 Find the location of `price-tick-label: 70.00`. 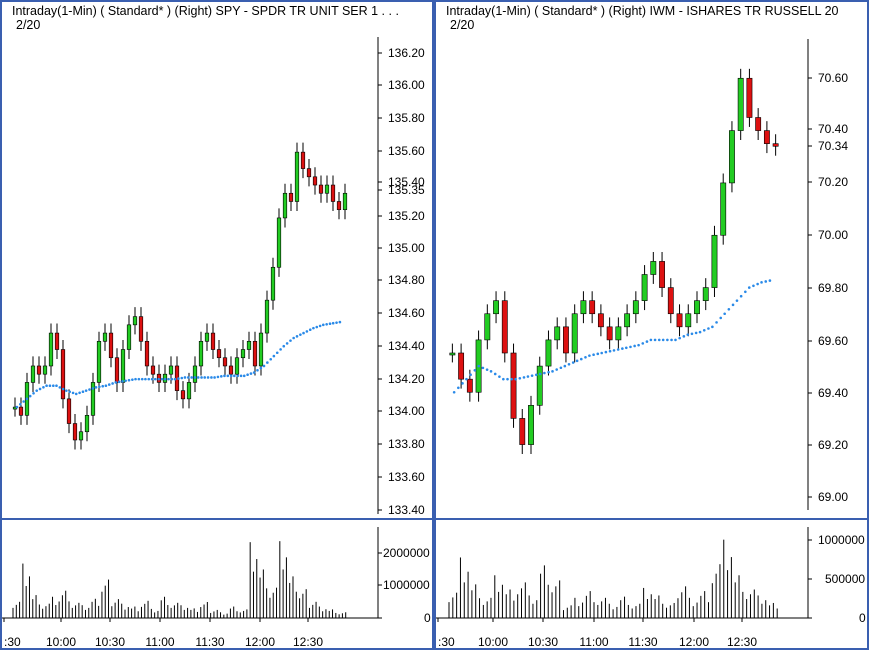

price-tick-label: 70.00 is located at coordinates (833, 235).